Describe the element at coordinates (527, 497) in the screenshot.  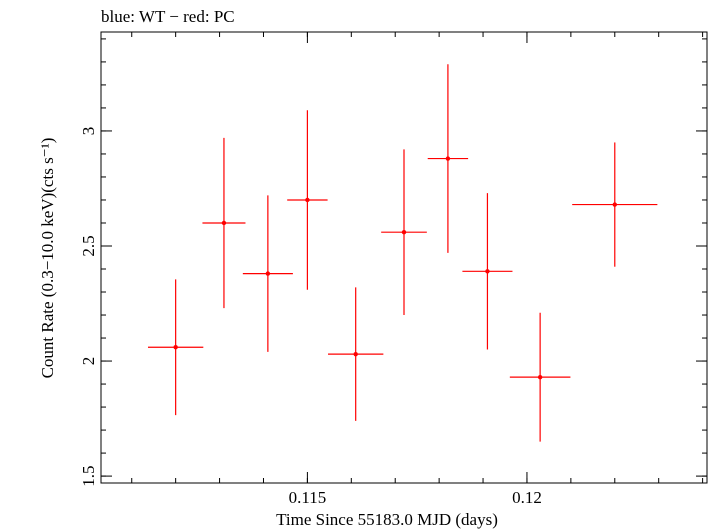
I see `x-tick-label: 0.12` at that location.